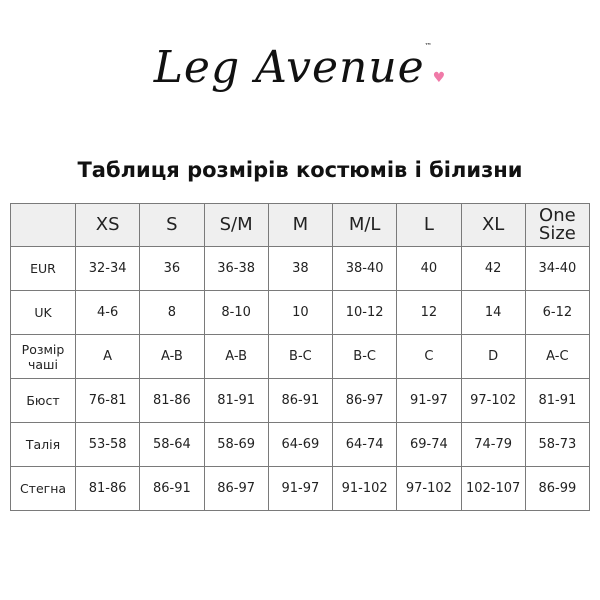 The width and height of the screenshot is (600, 600). Describe the element at coordinates (107, 268) in the screenshot. I see `table-cell: 32-34` at that location.